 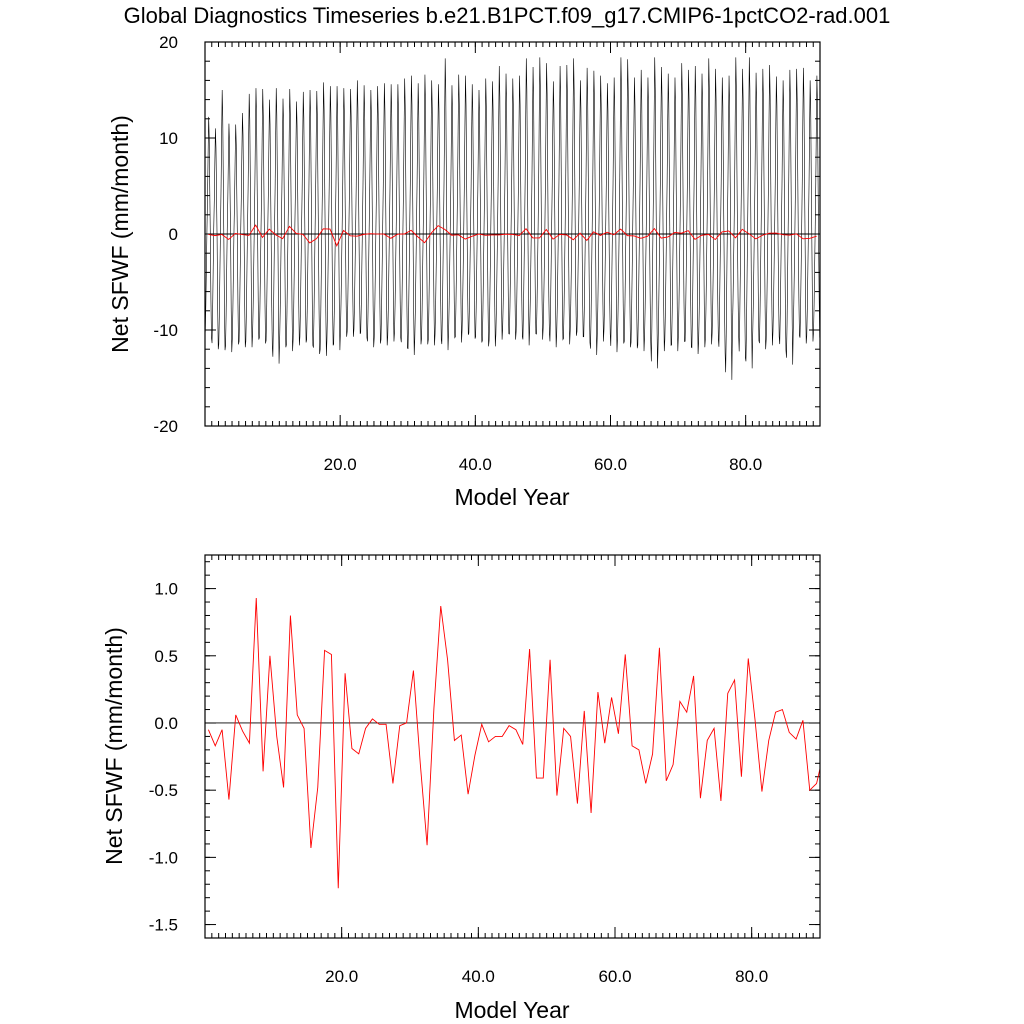 I want to click on y-tick-label: -1.5, so click(x=163, y=925).